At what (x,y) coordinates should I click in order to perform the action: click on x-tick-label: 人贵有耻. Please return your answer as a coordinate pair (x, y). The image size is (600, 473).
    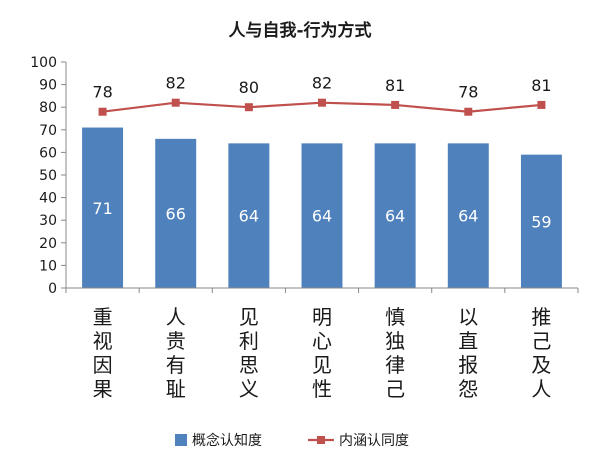
    Looking at the image, I should click on (176, 353).